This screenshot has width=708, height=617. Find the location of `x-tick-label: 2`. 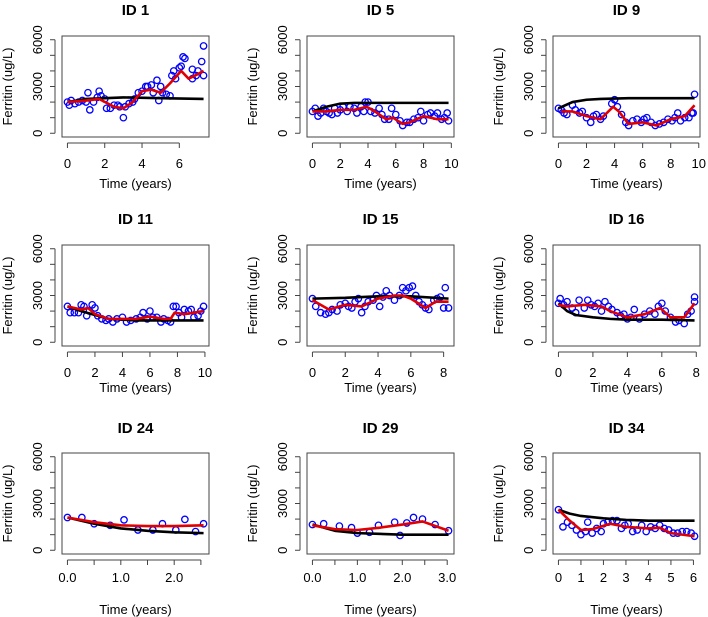

x-tick-label: 2 is located at coordinates (94, 372).